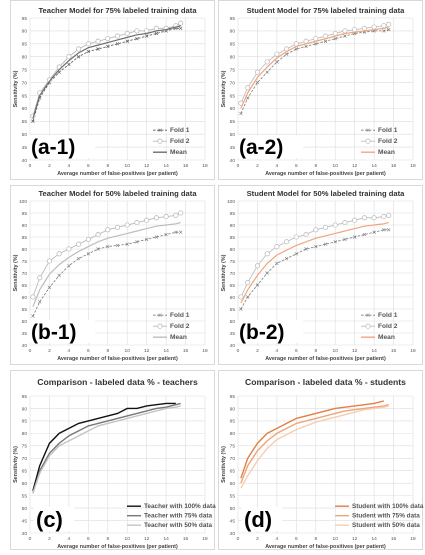  Describe the element at coordinates (296, 166) in the screenshot. I see `x-tick-label: 6` at that location.